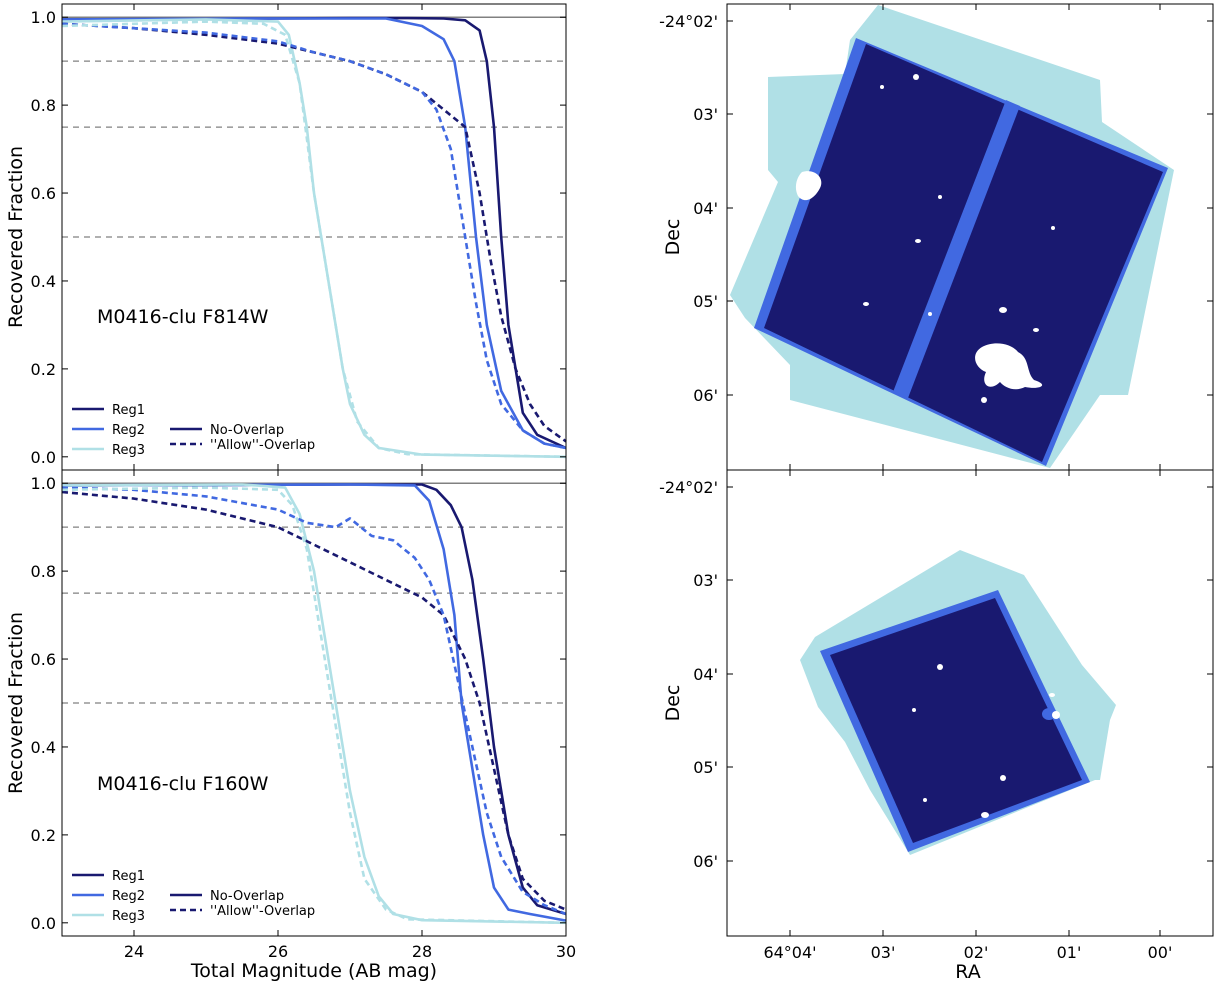 This screenshot has width=1214, height=984. What do you see at coordinates (422, 951) in the screenshot?
I see `x-tick-label: 28` at bounding box center [422, 951].